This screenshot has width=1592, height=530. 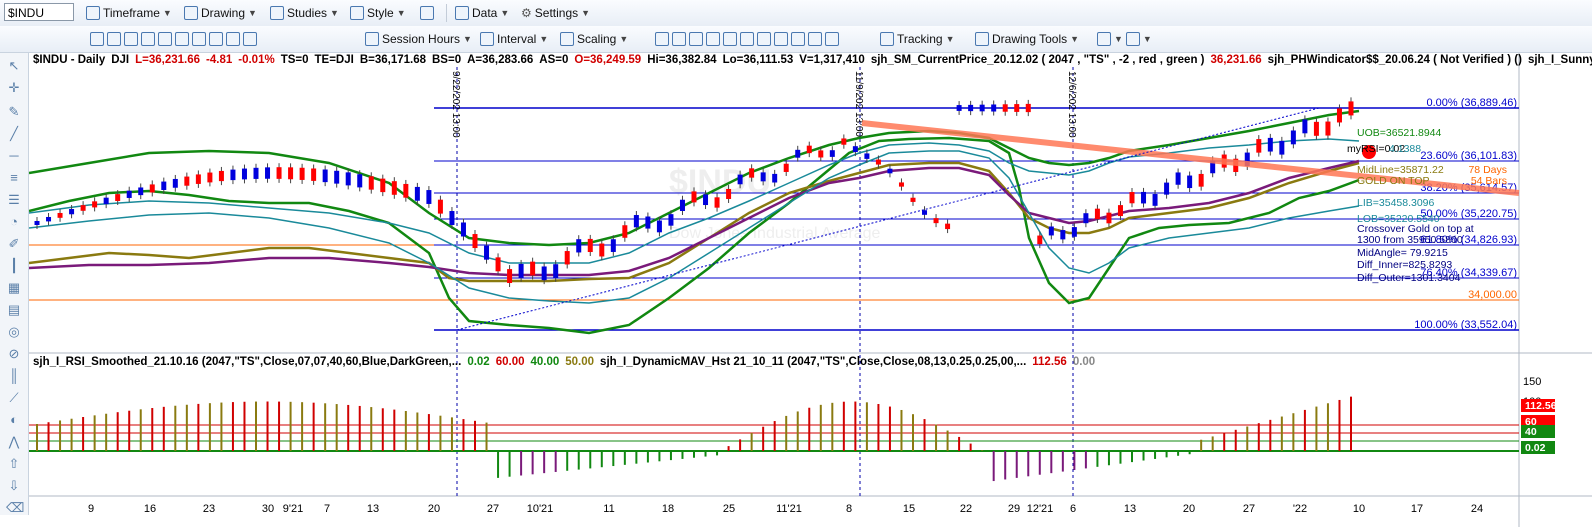 I want to click on channel-icon: ≡, so click(x=14, y=177).